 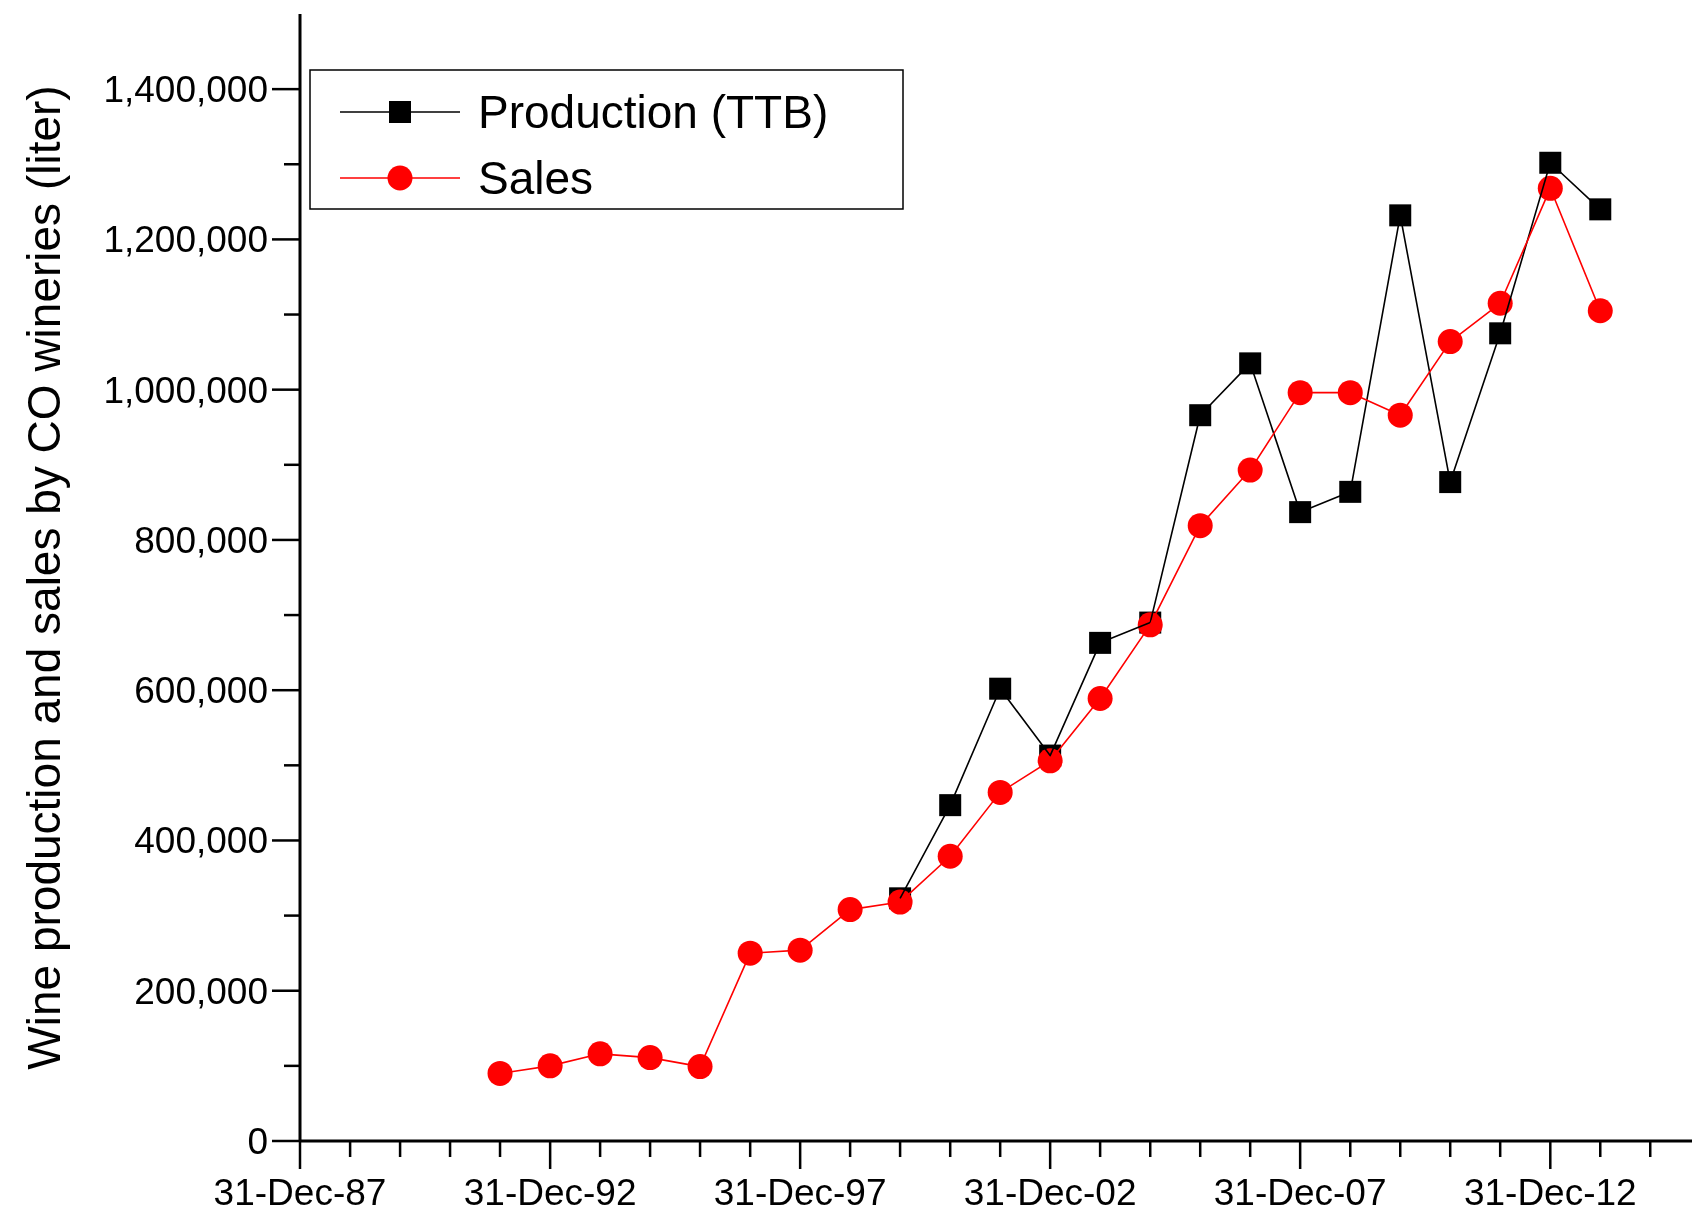 What do you see at coordinates (653, 112) in the screenshot?
I see `legend-label: Production (TTB)` at bounding box center [653, 112].